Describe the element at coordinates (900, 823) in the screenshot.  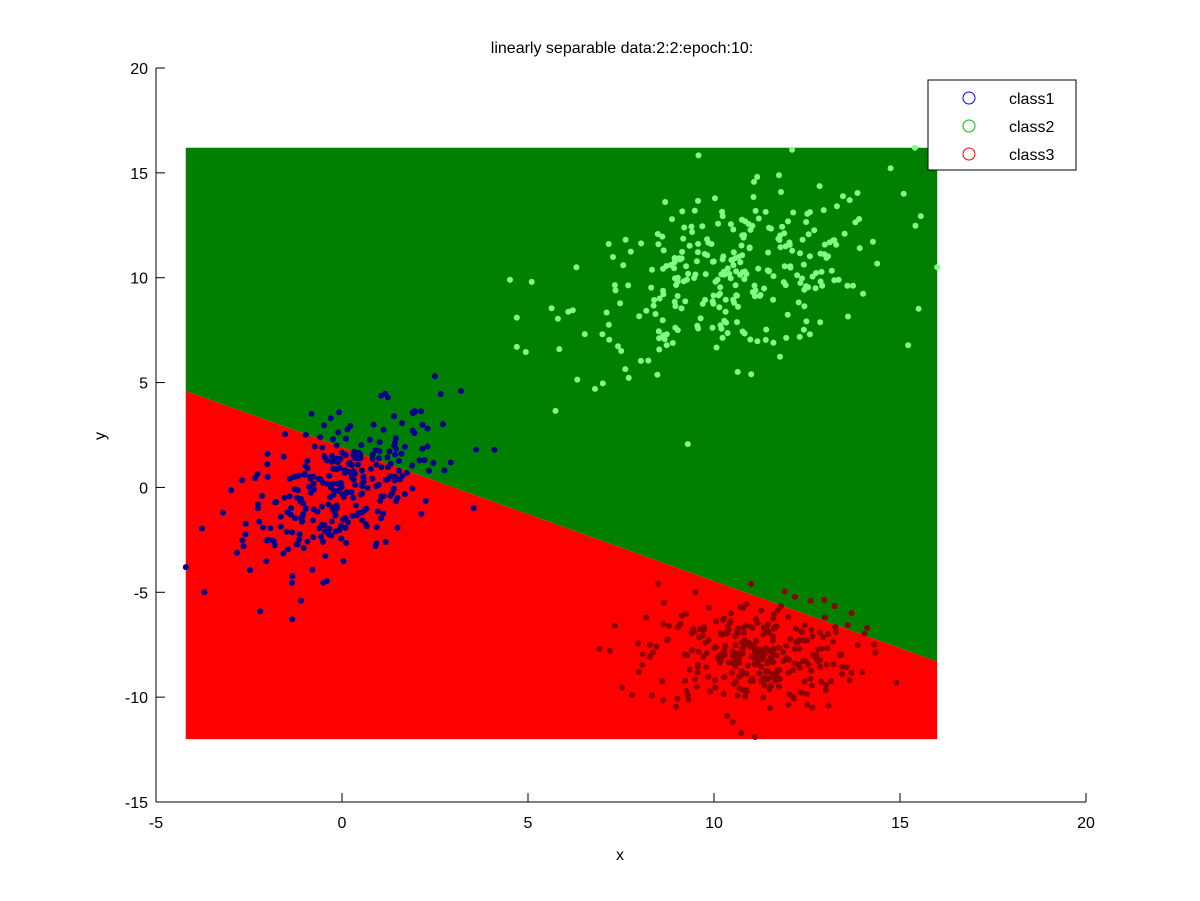
I see `x-tick-label: 15` at that location.